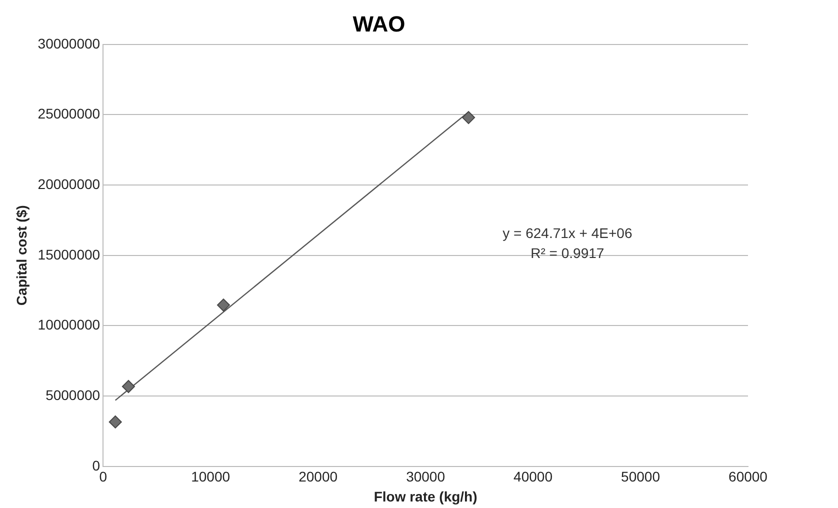 The height and width of the screenshot is (508, 838). What do you see at coordinates (69, 254) in the screenshot?
I see `y-tick-label: 15000000` at bounding box center [69, 254].